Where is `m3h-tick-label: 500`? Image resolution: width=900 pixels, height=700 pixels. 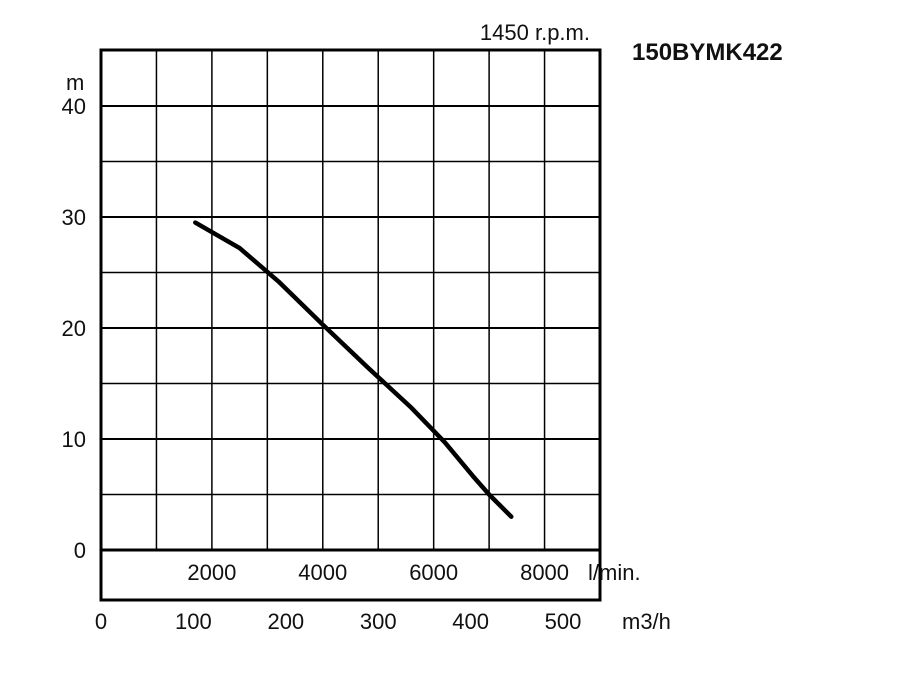
m3h-tick-label: 500 is located at coordinates (563, 621).